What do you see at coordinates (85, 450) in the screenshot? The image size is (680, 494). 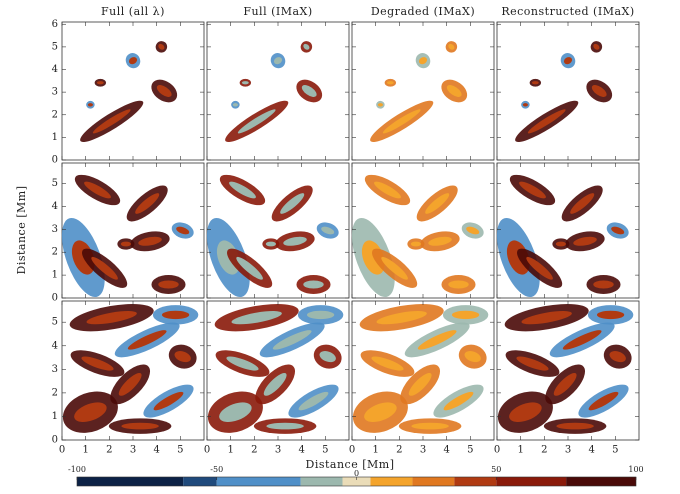 I see `x-tick-label: 1` at bounding box center [85, 450].